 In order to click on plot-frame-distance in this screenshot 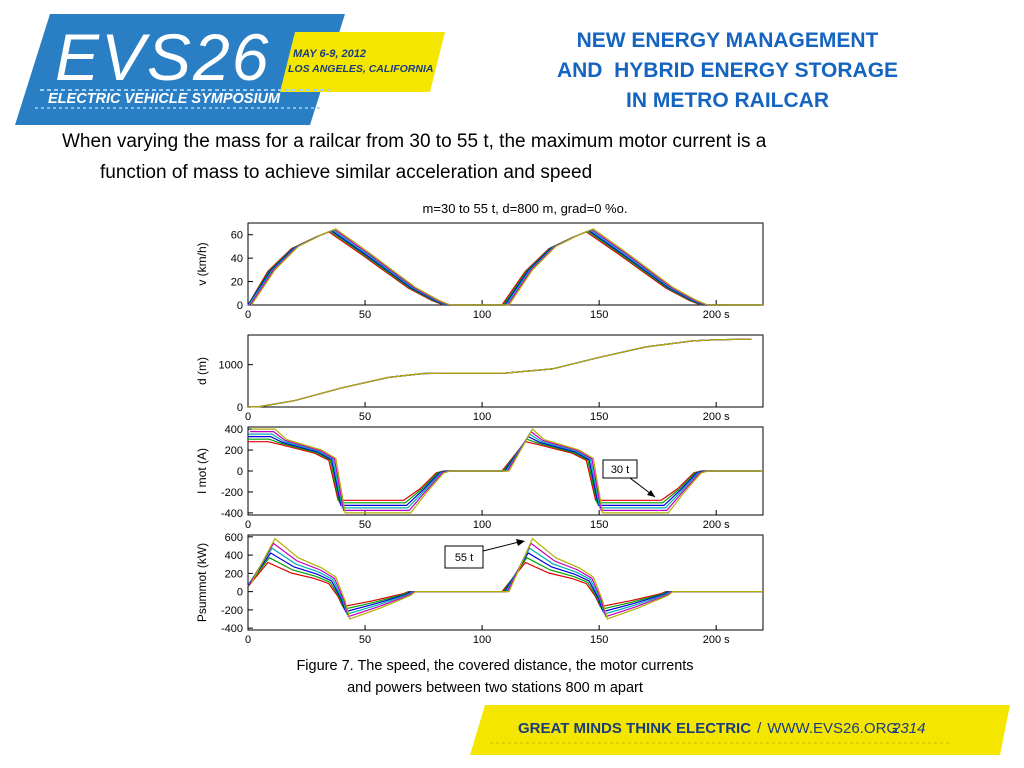, I will do `click(505, 371)`.